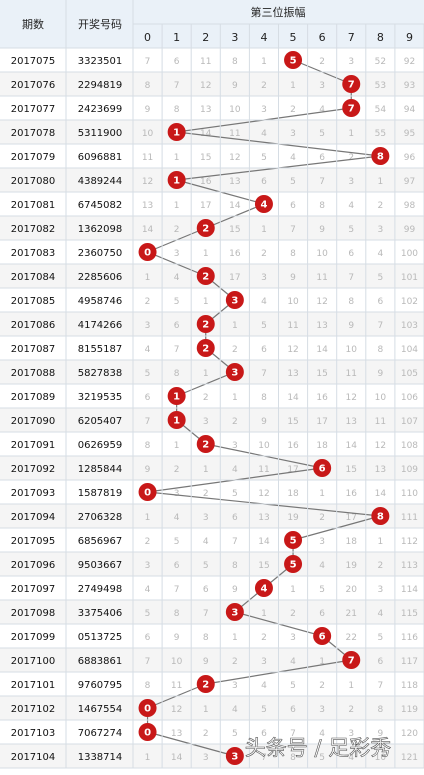  What do you see at coordinates (100, 277) in the screenshot?
I see `draw-number-cell: 2285606` at bounding box center [100, 277].